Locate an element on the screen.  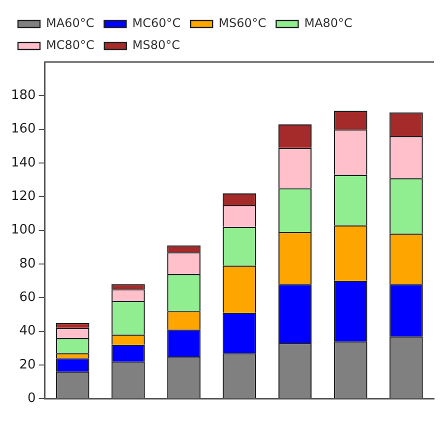
legend-label: MC60°C is located at coordinates (156, 23).